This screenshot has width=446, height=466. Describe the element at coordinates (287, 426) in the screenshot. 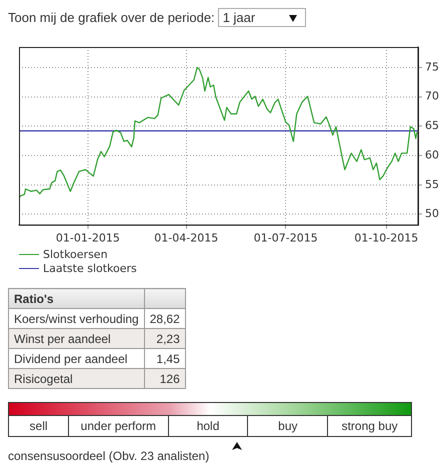

I see `category-label: buy` at that location.